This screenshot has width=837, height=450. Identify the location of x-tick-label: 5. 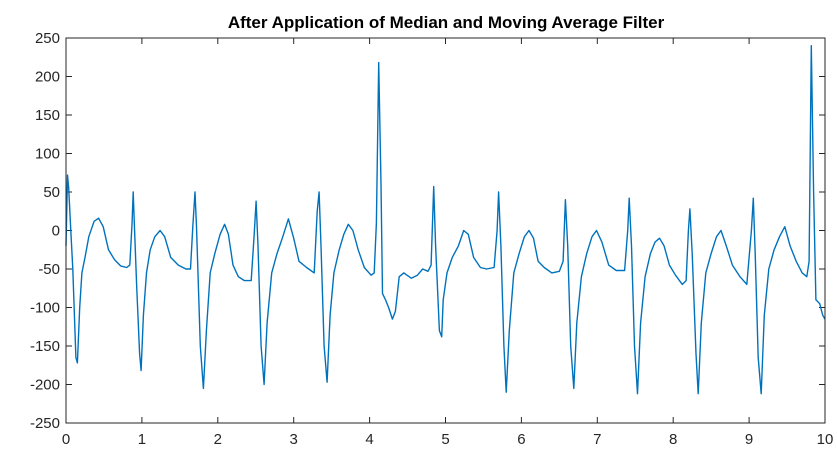
(445, 439).